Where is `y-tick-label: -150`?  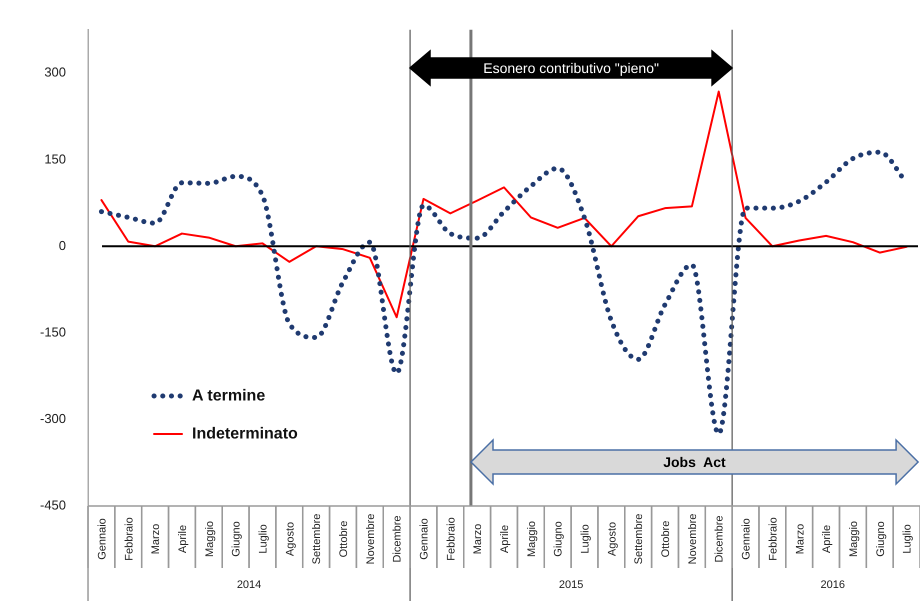 y-tick-label: -150 is located at coordinates (53, 332).